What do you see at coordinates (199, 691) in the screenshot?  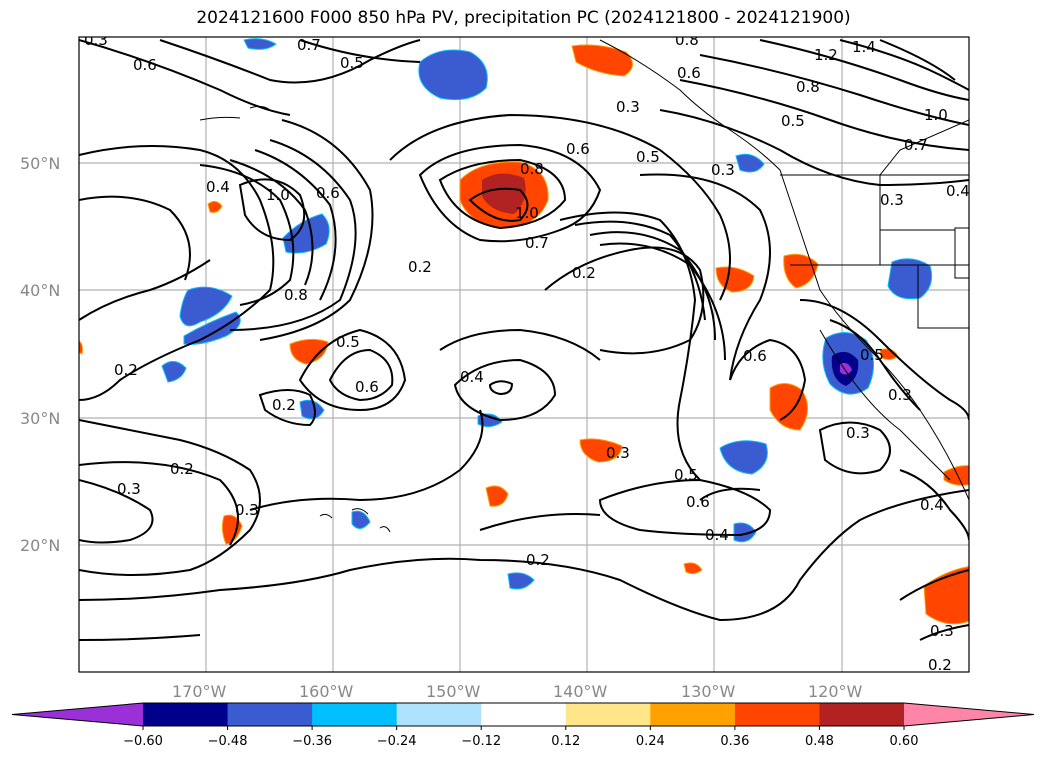 I see `lon-label: 170°W` at bounding box center [199, 691].